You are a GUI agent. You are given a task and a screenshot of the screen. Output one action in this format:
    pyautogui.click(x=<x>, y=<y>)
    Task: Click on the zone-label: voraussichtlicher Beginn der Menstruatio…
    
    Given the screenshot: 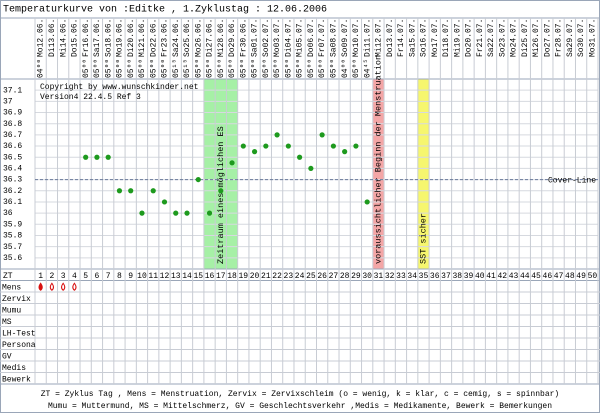 What is the action you would take?
    pyautogui.click(x=379, y=159)
    